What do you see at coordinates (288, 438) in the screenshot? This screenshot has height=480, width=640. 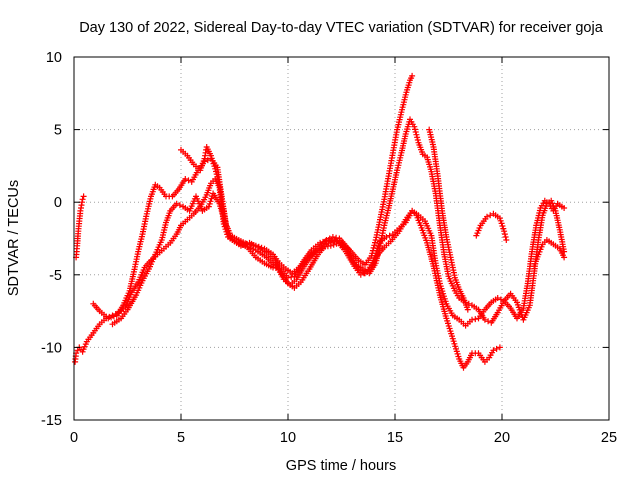 I see `x-tick-label: 10` at bounding box center [288, 438].